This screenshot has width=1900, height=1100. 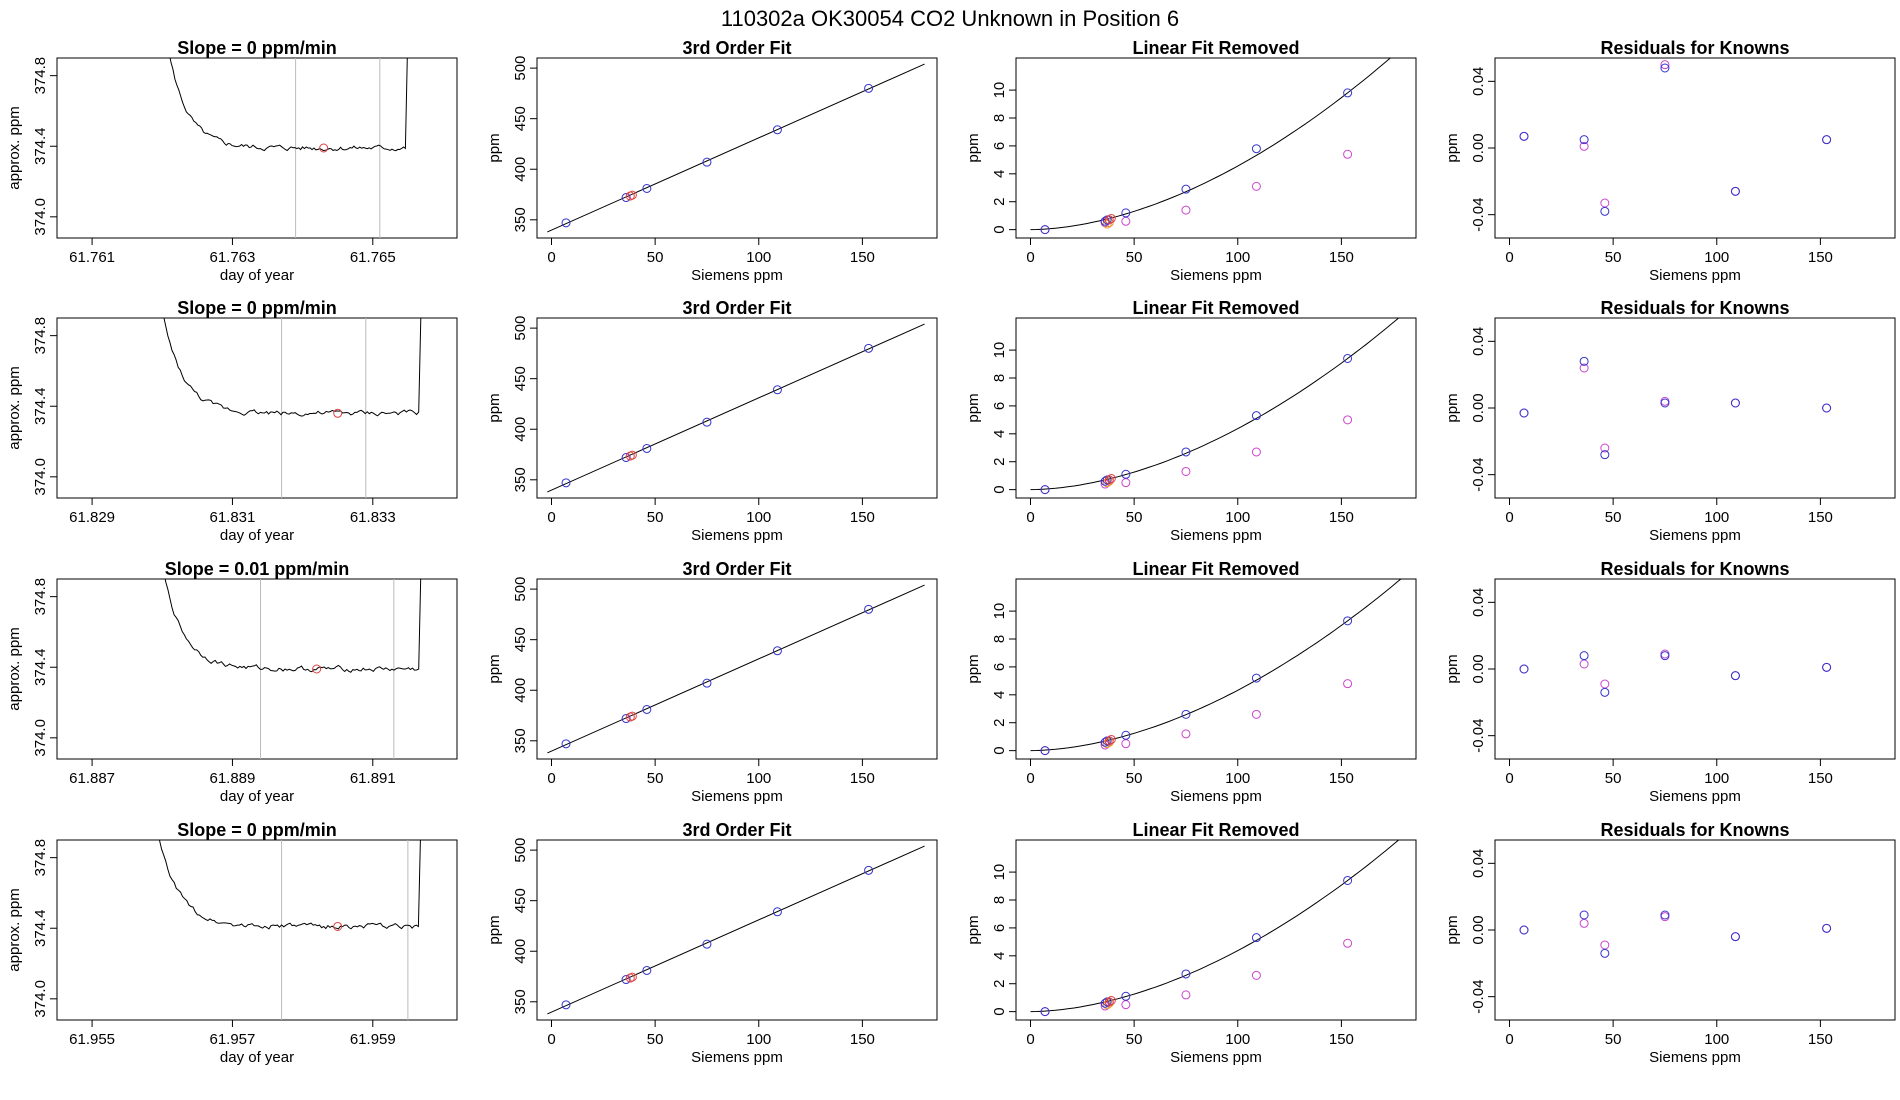 I want to click on y-tick-label: -0.04, so click(x=1478, y=997).